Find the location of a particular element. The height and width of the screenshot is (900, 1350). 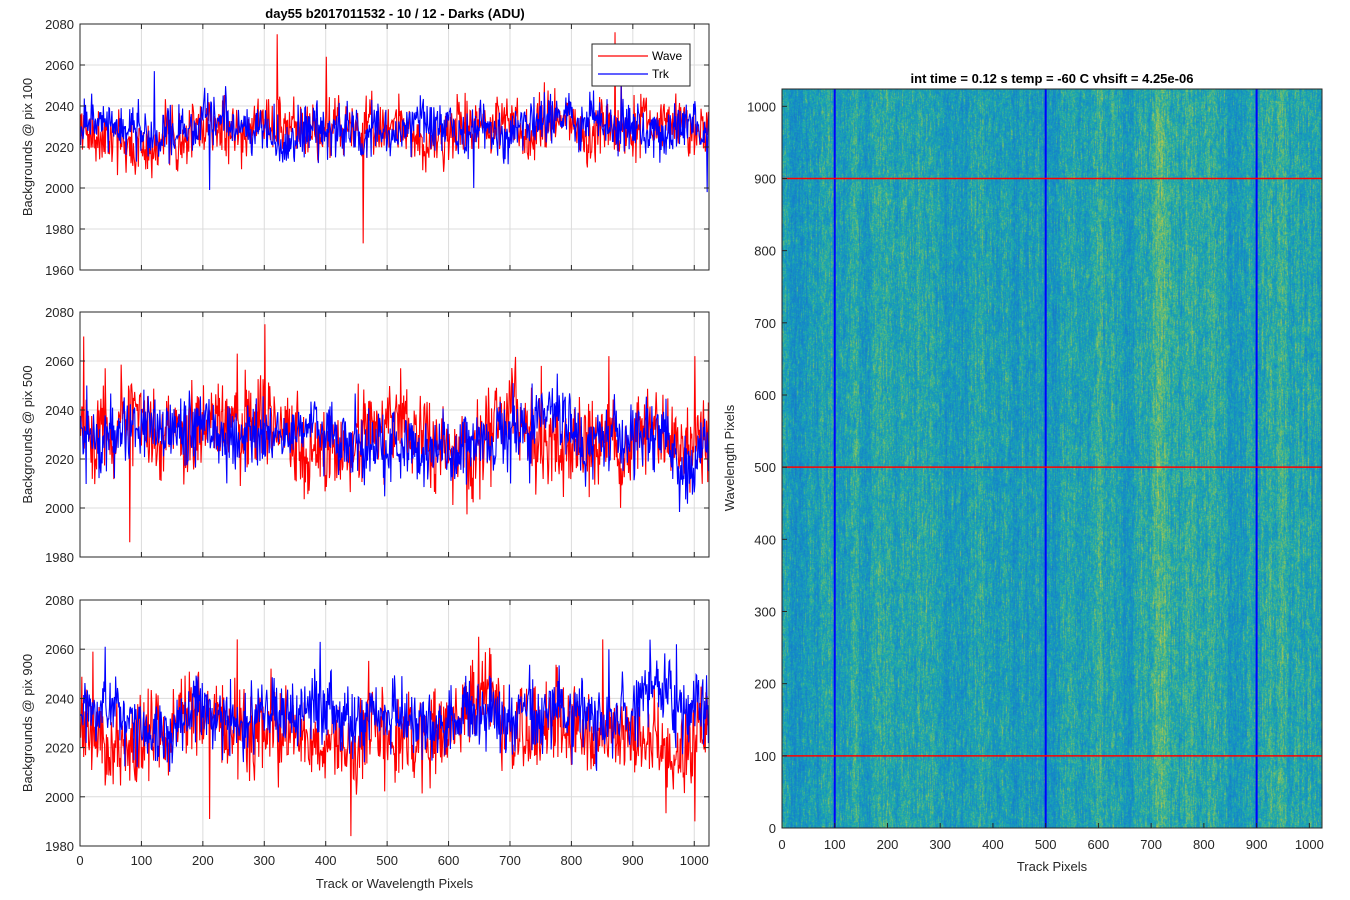

heatmap-x-tick-label: 200 is located at coordinates (888, 844).